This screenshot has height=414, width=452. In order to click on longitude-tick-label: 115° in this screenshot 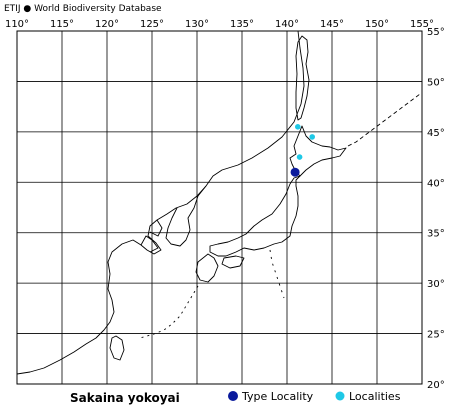, I will do `click(62, 24)`.